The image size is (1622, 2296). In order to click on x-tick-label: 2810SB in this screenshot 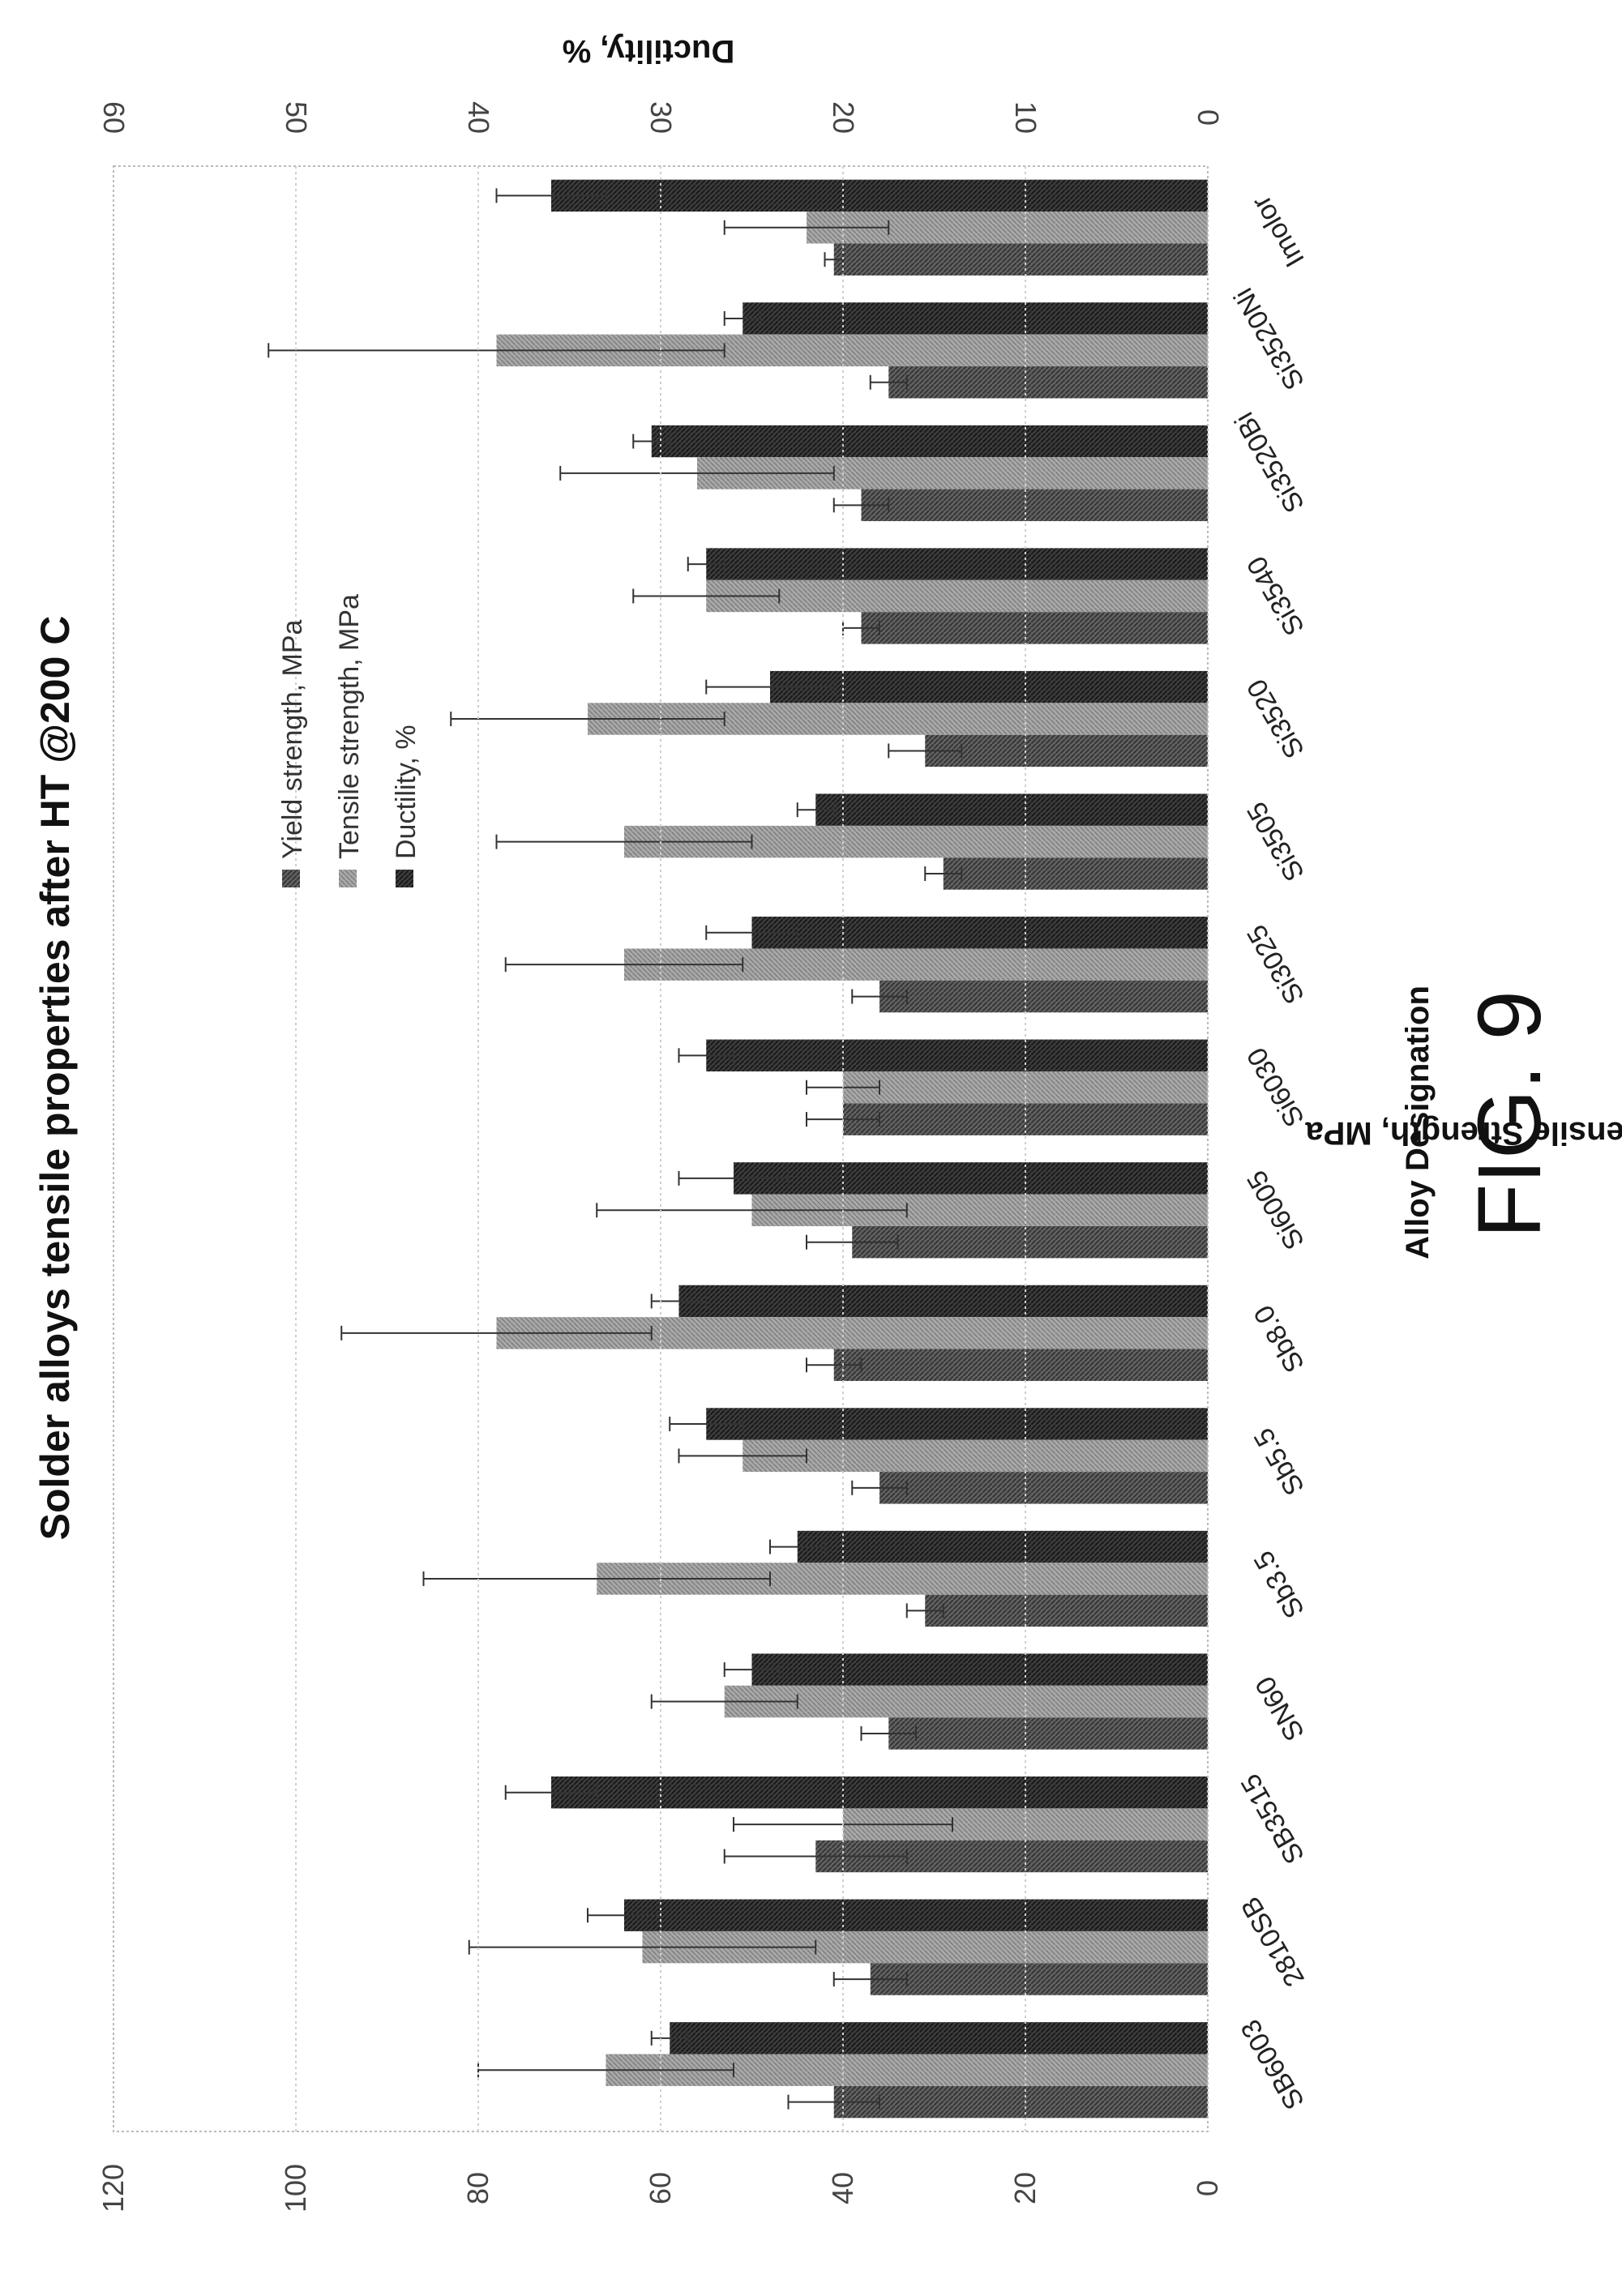, I will do `click(1273, 1942)`.